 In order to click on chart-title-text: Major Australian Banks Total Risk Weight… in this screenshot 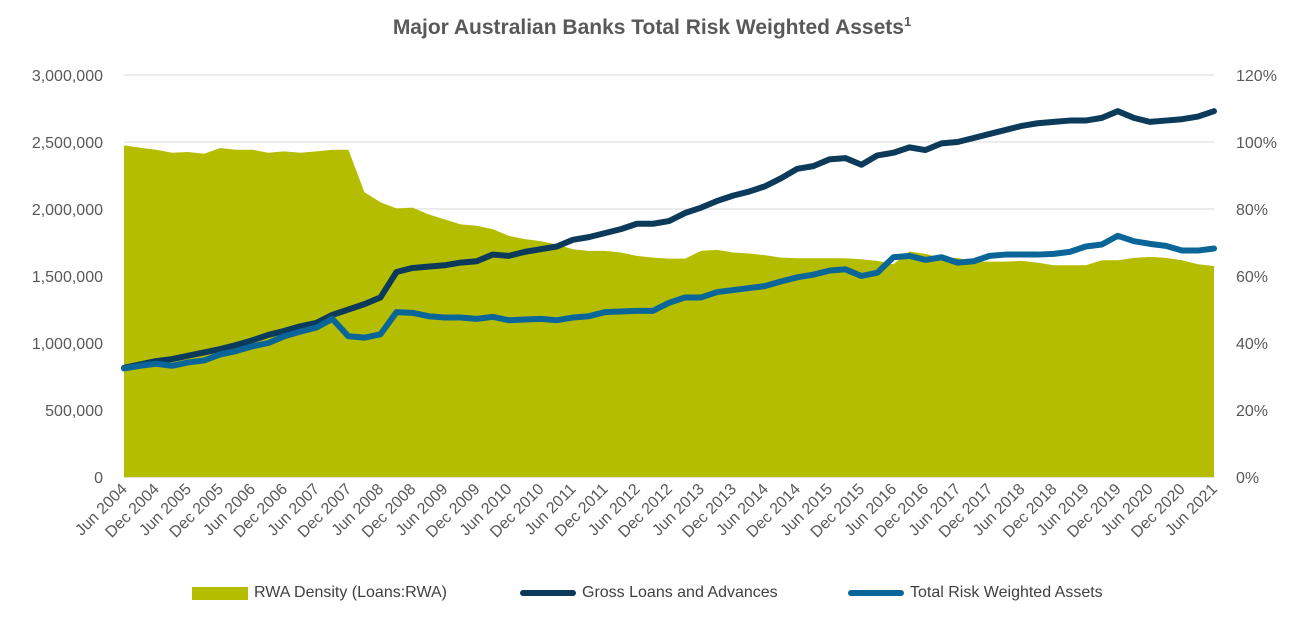, I will do `click(648, 27)`.